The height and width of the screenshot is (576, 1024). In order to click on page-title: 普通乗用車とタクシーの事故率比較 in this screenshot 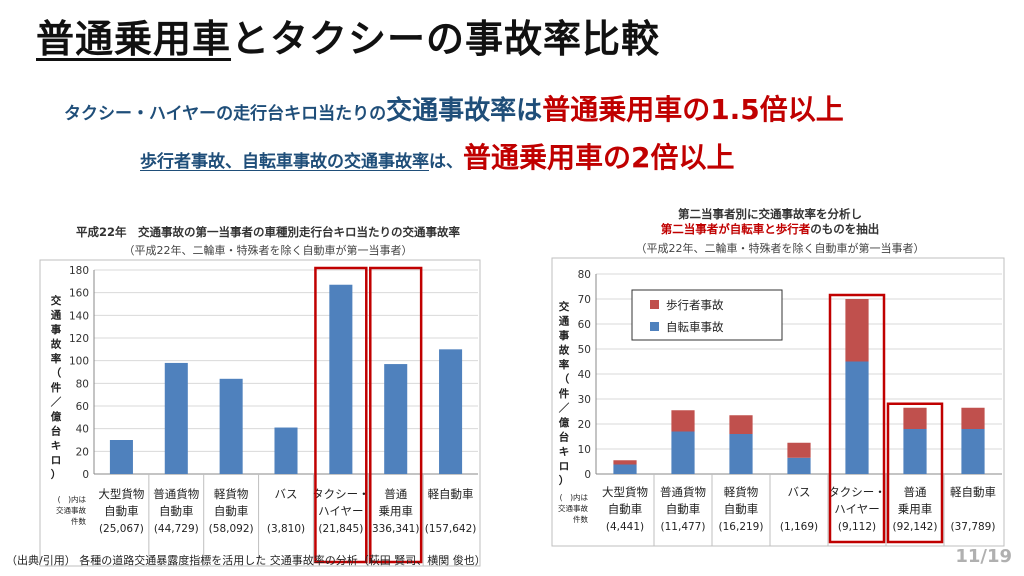, I will do `click(348, 35)`.